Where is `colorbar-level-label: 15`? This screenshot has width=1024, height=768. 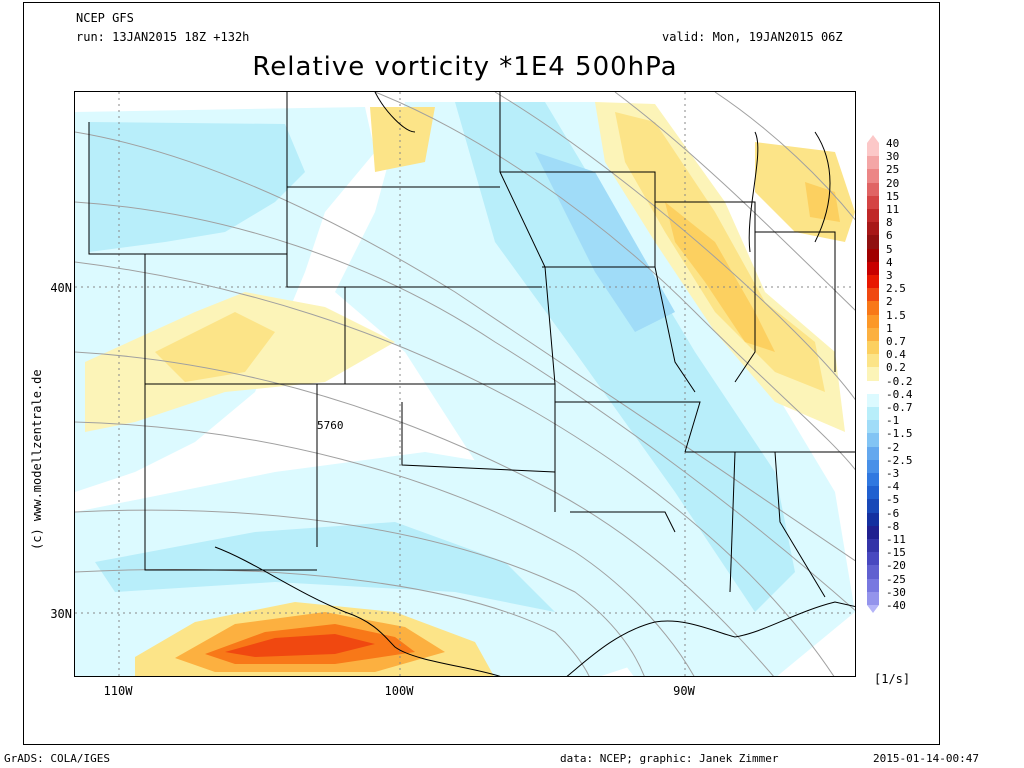 colorbar-level-label: 15 is located at coordinates (893, 196).